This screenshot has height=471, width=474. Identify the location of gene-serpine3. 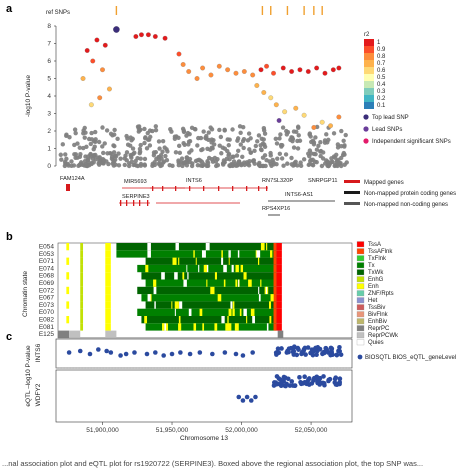
(134, 203).